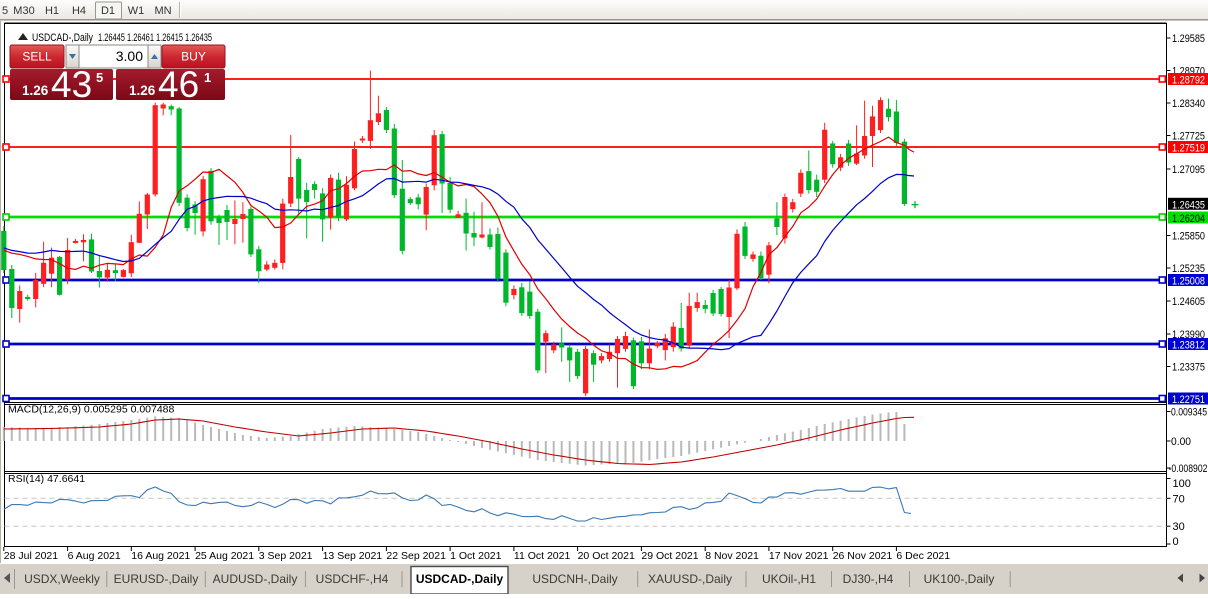 This screenshot has height=599, width=1208. What do you see at coordinates (23, 11) in the screenshot?
I see `svg-text: M30` at bounding box center [23, 11].